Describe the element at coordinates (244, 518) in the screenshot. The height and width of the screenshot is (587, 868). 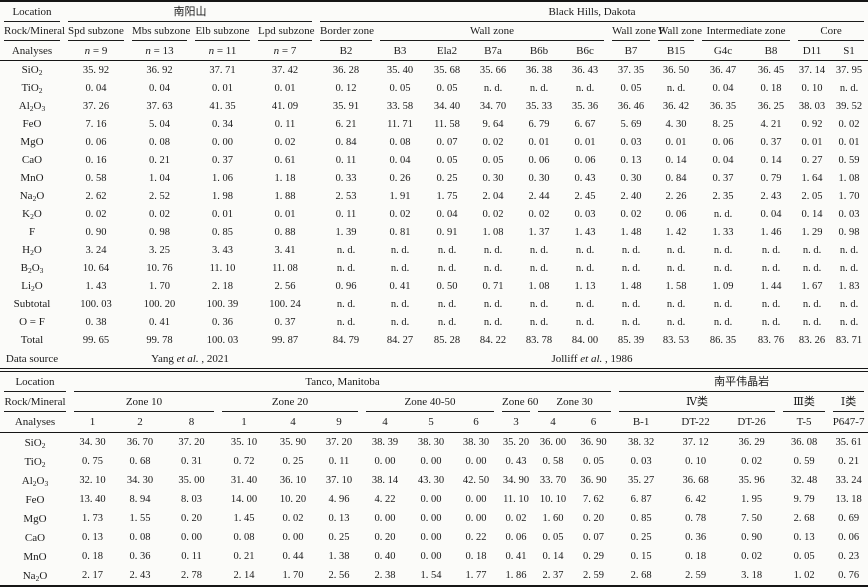
I see `value-cell: 1. 45` at that location.